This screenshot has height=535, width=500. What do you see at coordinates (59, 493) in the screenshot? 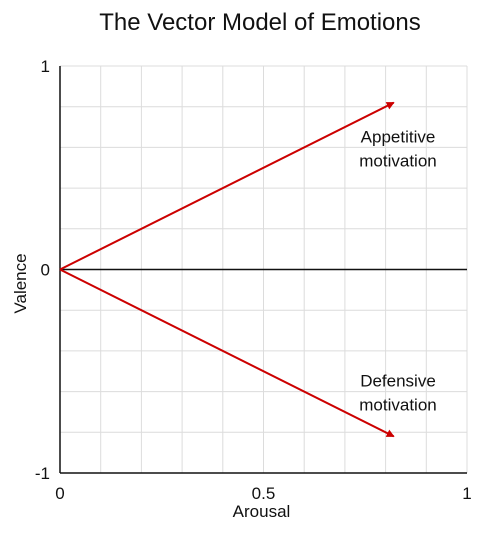
I see `x-tick-label: 0` at bounding box center [59, 493].